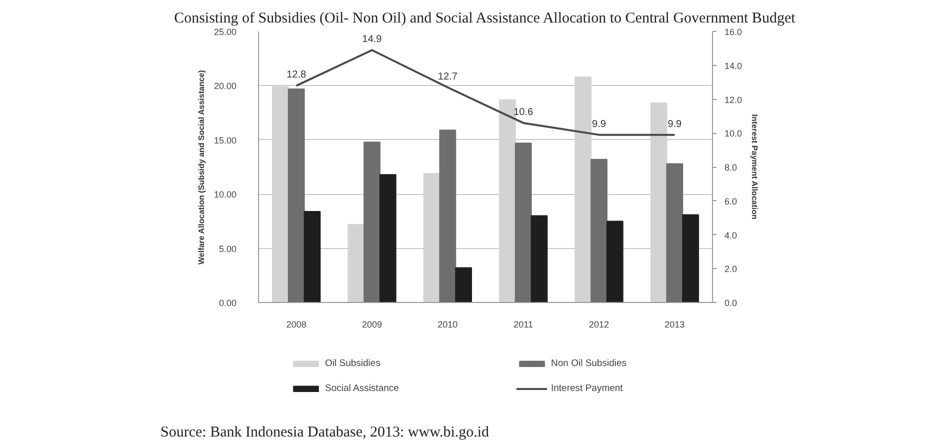 The width and height of the screenshot is (944, 448). I want to click on y2-tick-label: 16.0, so click(733, 32).